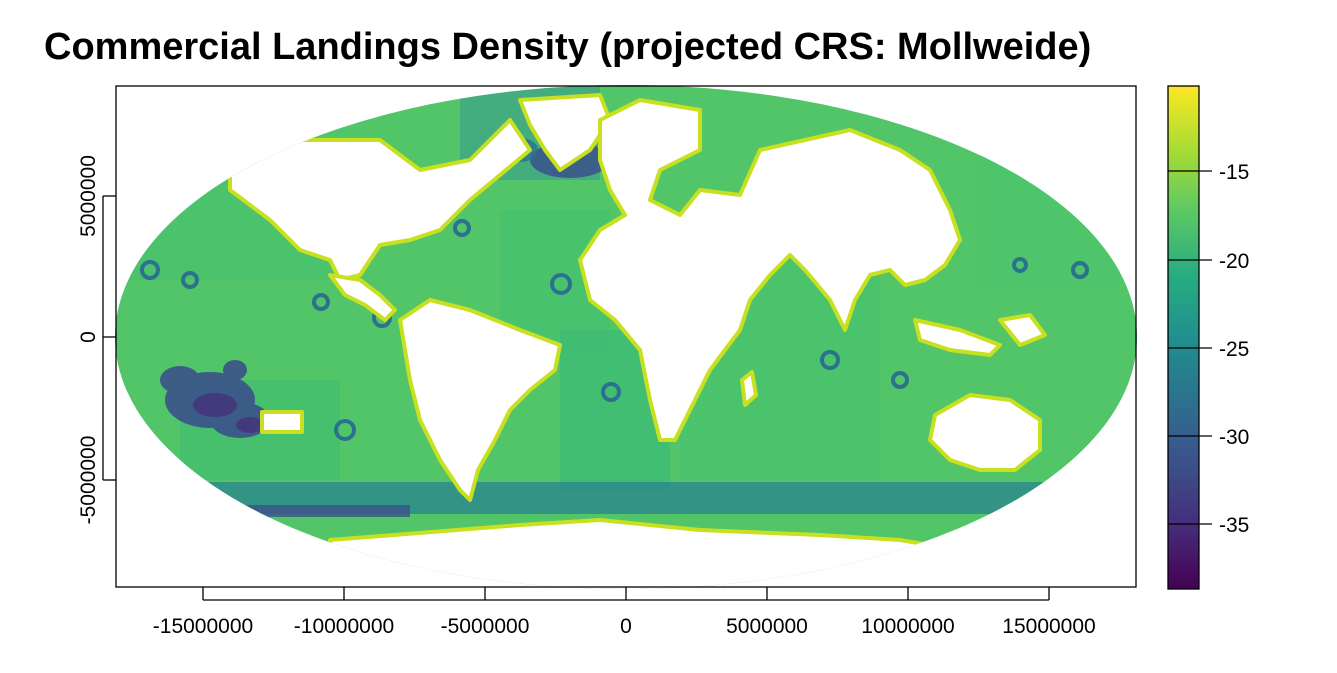 The height and width of the screenshot is (673, 1337). What do you see at coordinates (626, 594) in the screenshot?
I see `x-axis` at bounding box center [626, 594].